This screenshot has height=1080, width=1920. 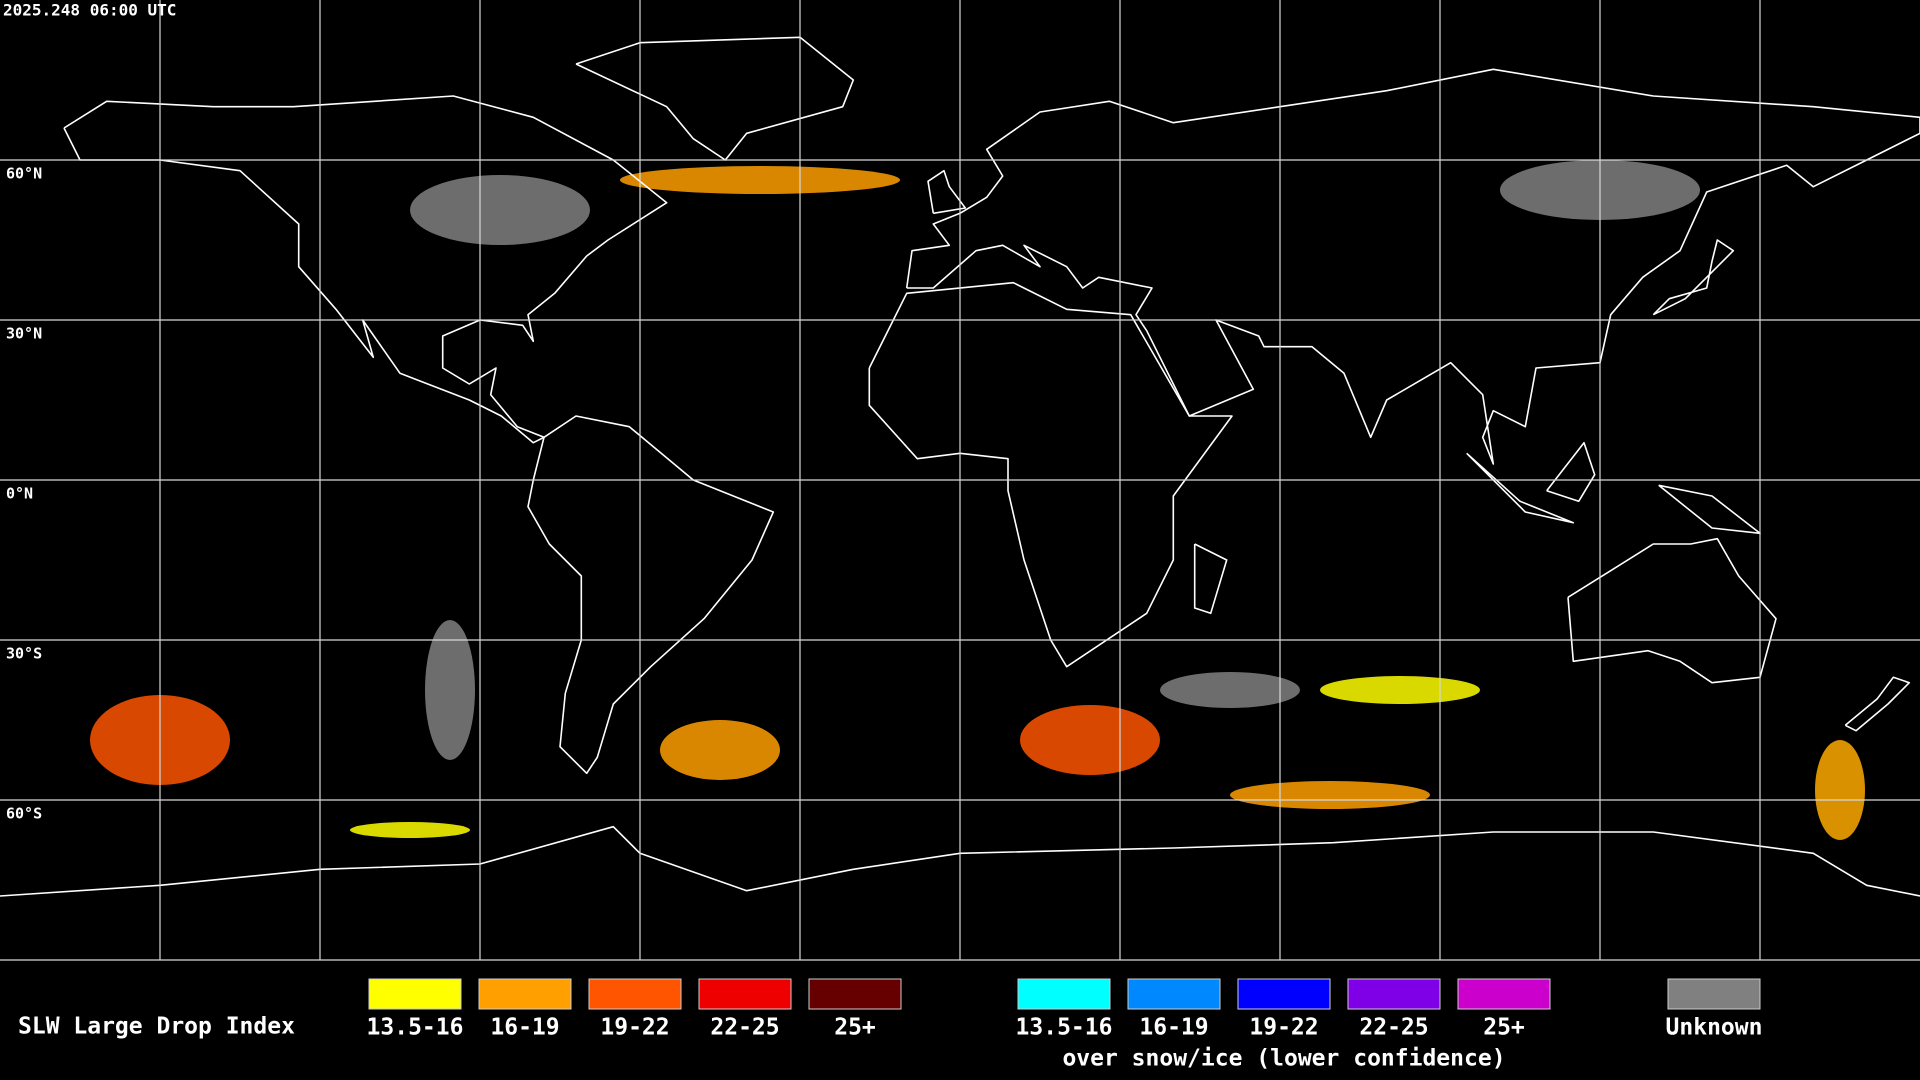 What do you see at coordinates (24, 814) in the screenshot?
I see `latitude-label: 60°S` at bounding box center [24, 814].